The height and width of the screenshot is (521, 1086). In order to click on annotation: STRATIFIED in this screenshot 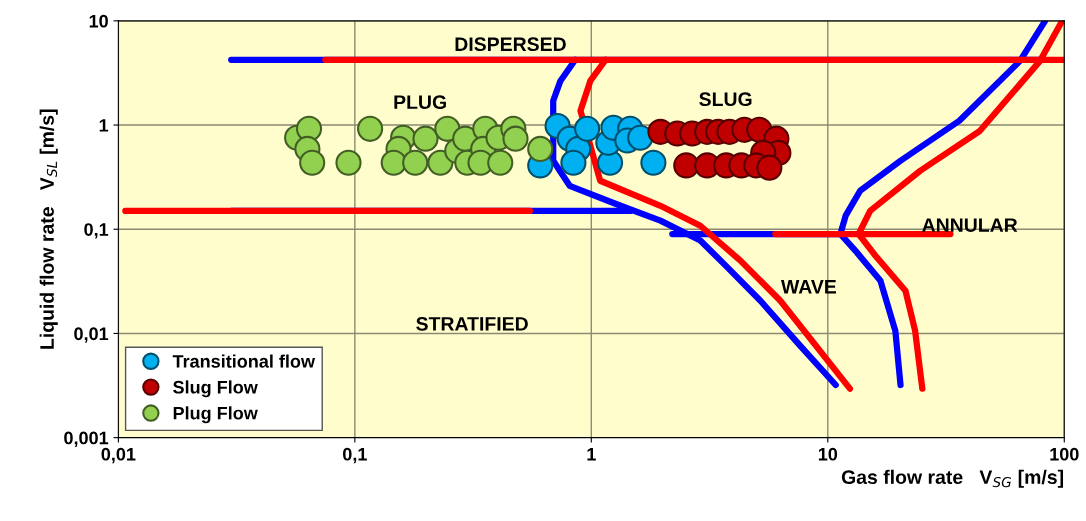, I will do `click(472, 323)`.